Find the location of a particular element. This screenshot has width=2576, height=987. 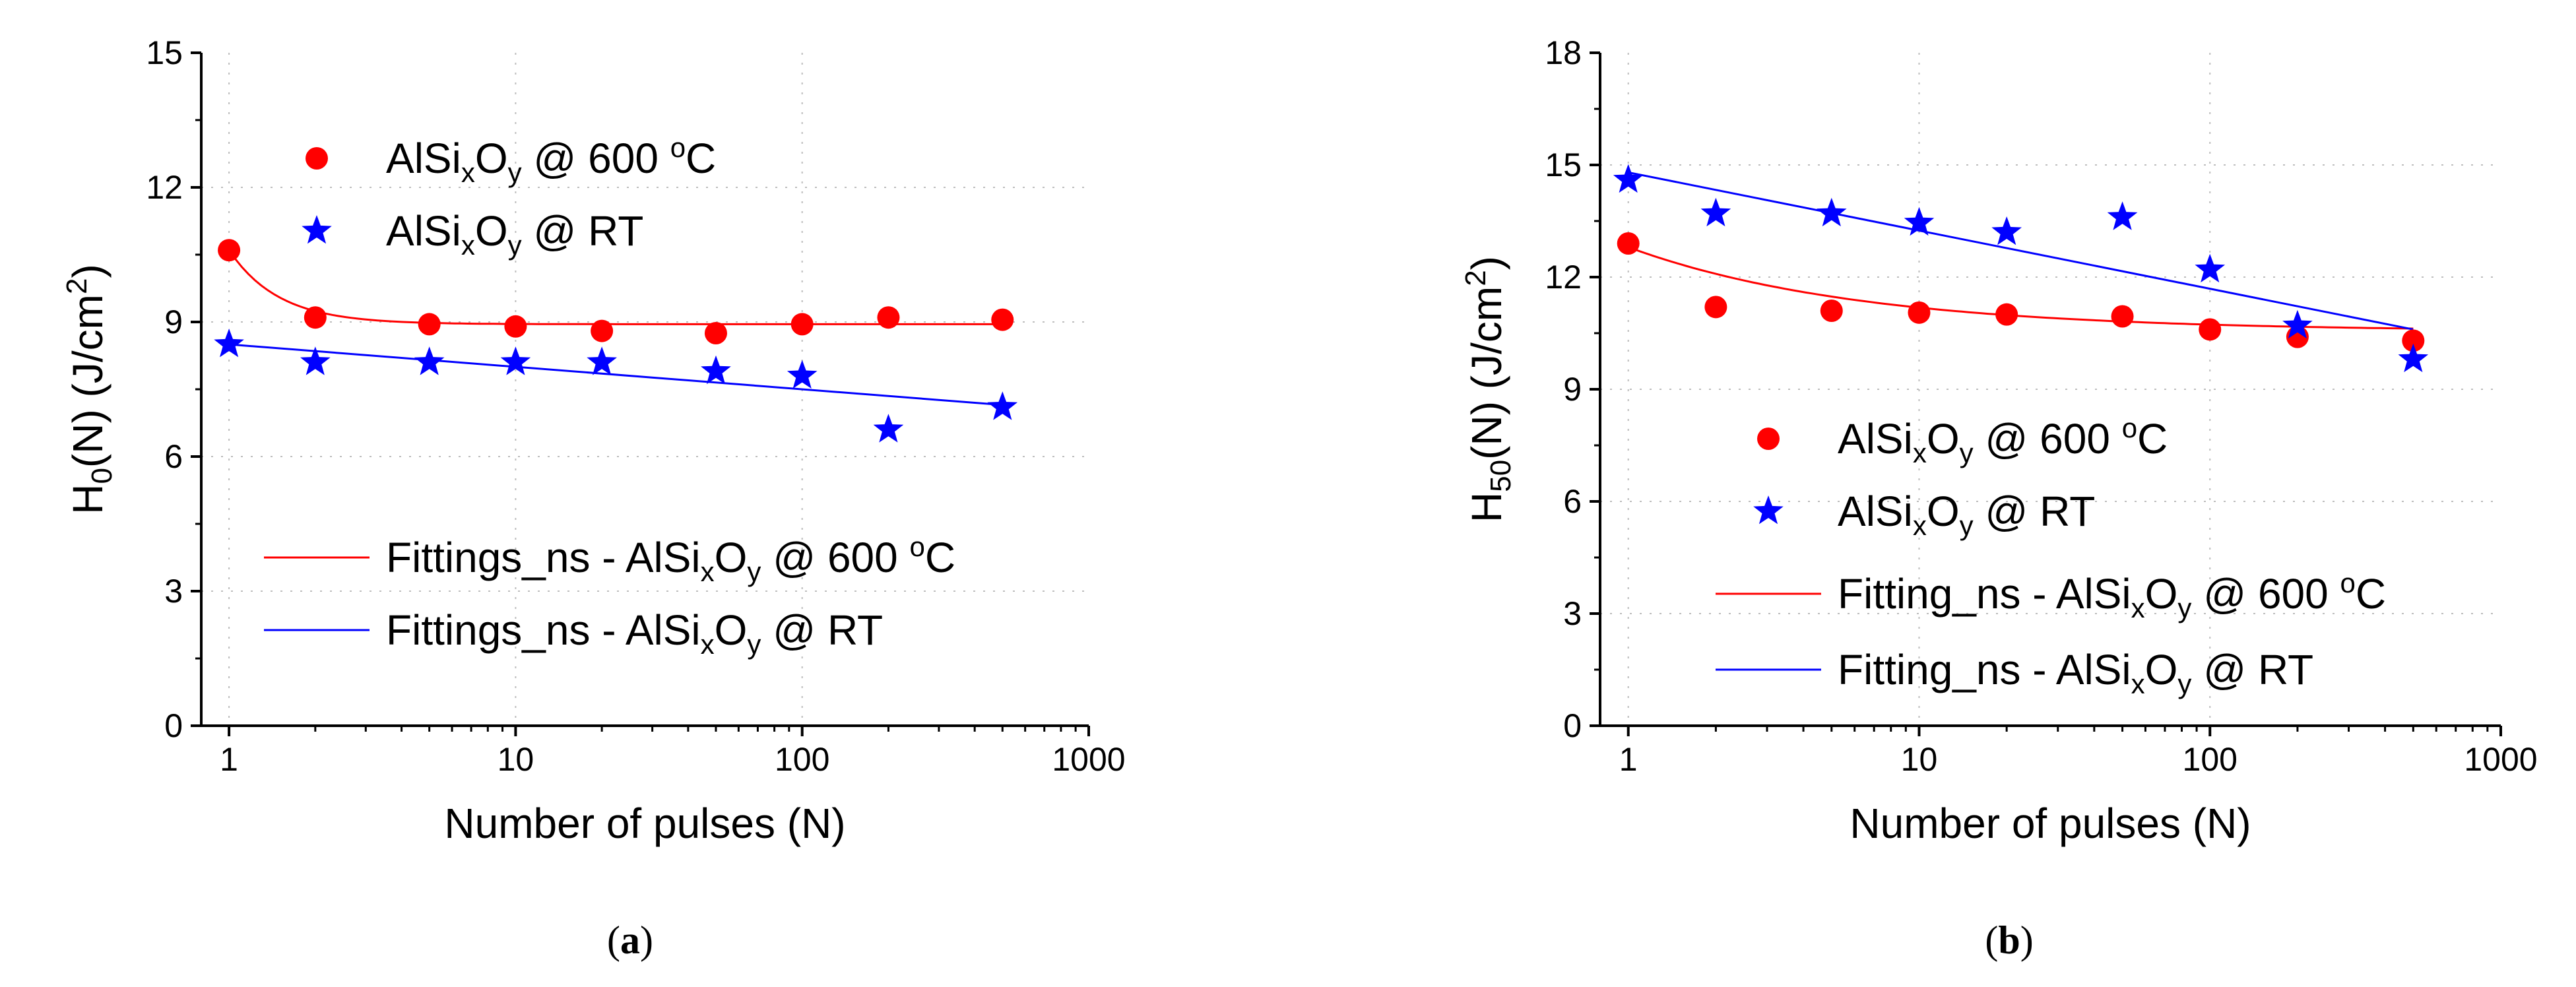

y-tick-label: 15 is located at coordinates (164, 53).